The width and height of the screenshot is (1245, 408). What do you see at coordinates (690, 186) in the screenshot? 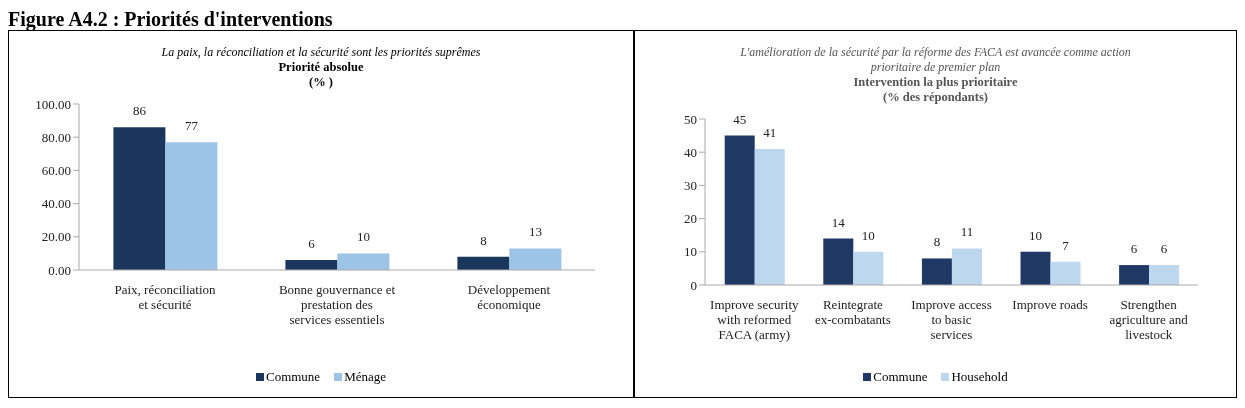
I see `y-tick-label: 30` at bounding box center [690, 186].